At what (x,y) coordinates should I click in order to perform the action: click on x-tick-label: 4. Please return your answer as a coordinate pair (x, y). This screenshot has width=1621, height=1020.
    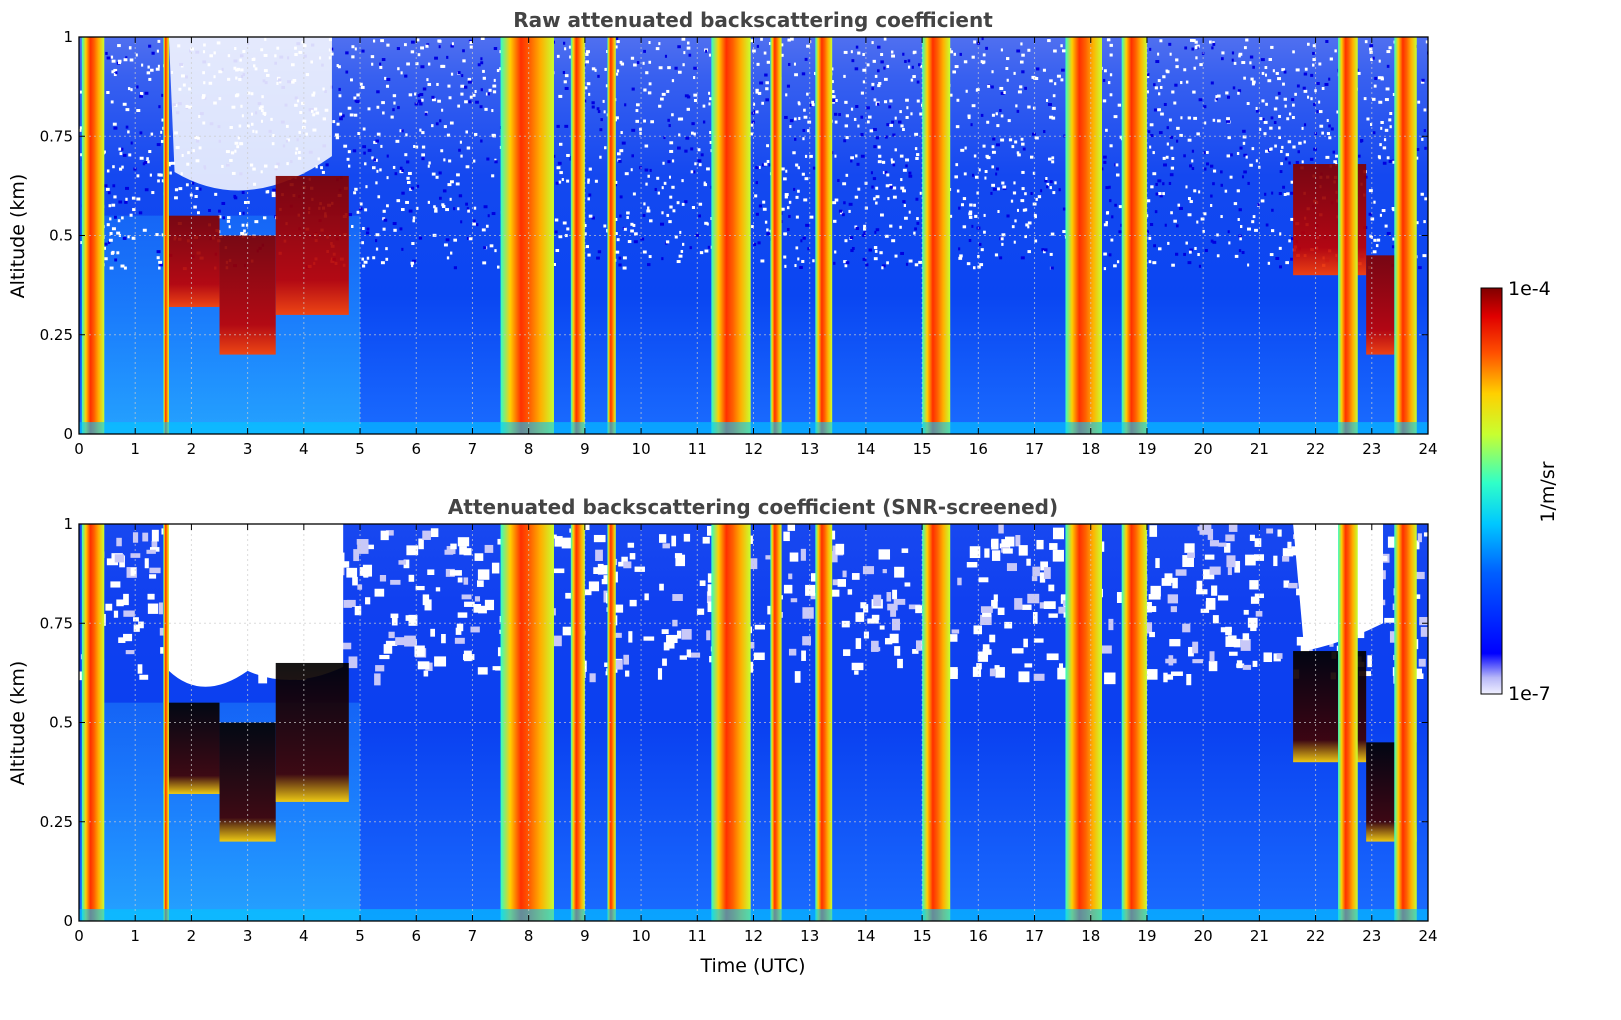
    Looking at the image, I should click on (304, 449).